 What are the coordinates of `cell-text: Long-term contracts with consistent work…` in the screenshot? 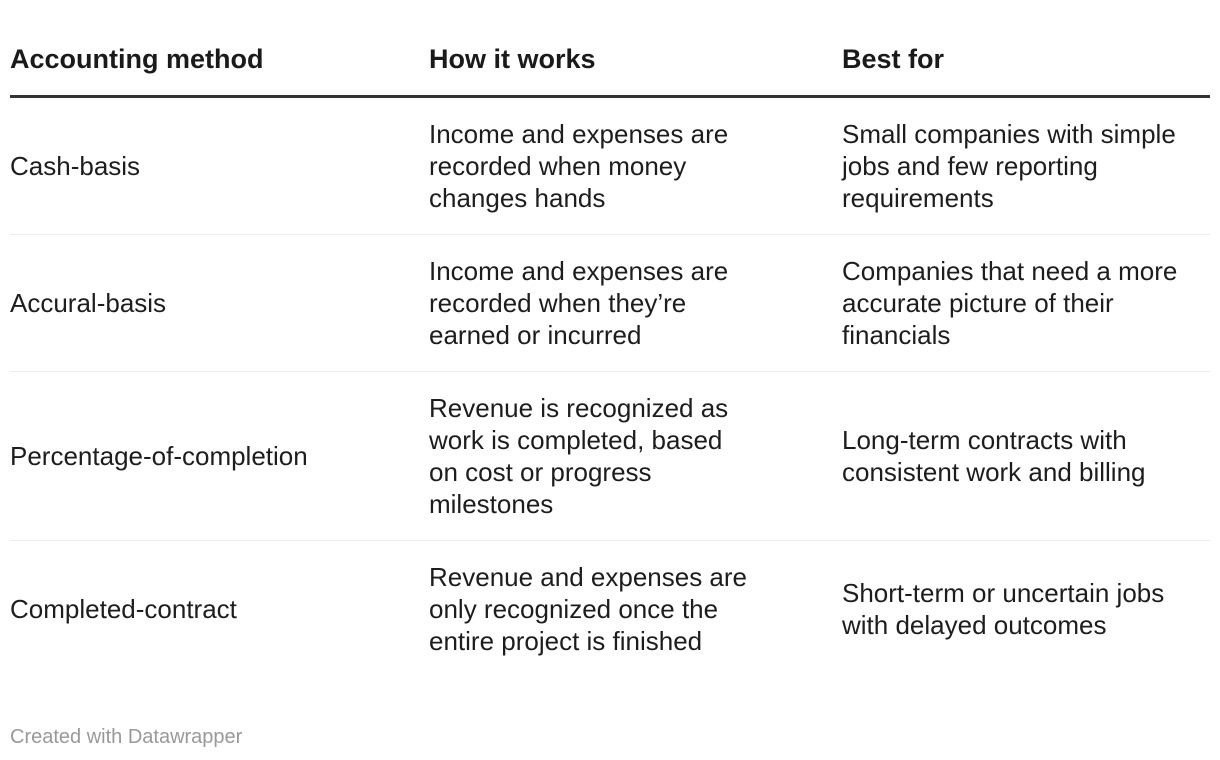 It's located at (994, 456).